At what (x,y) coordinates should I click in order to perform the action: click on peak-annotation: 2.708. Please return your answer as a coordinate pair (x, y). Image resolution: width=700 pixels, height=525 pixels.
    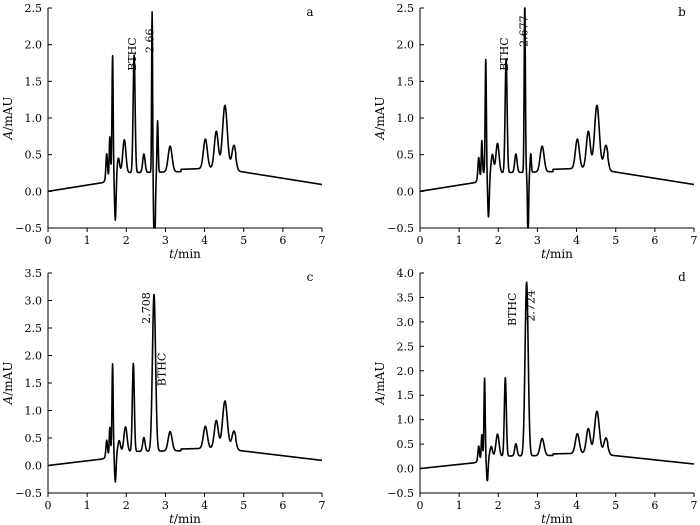
    Looking at the image, I should click on (146, 308).